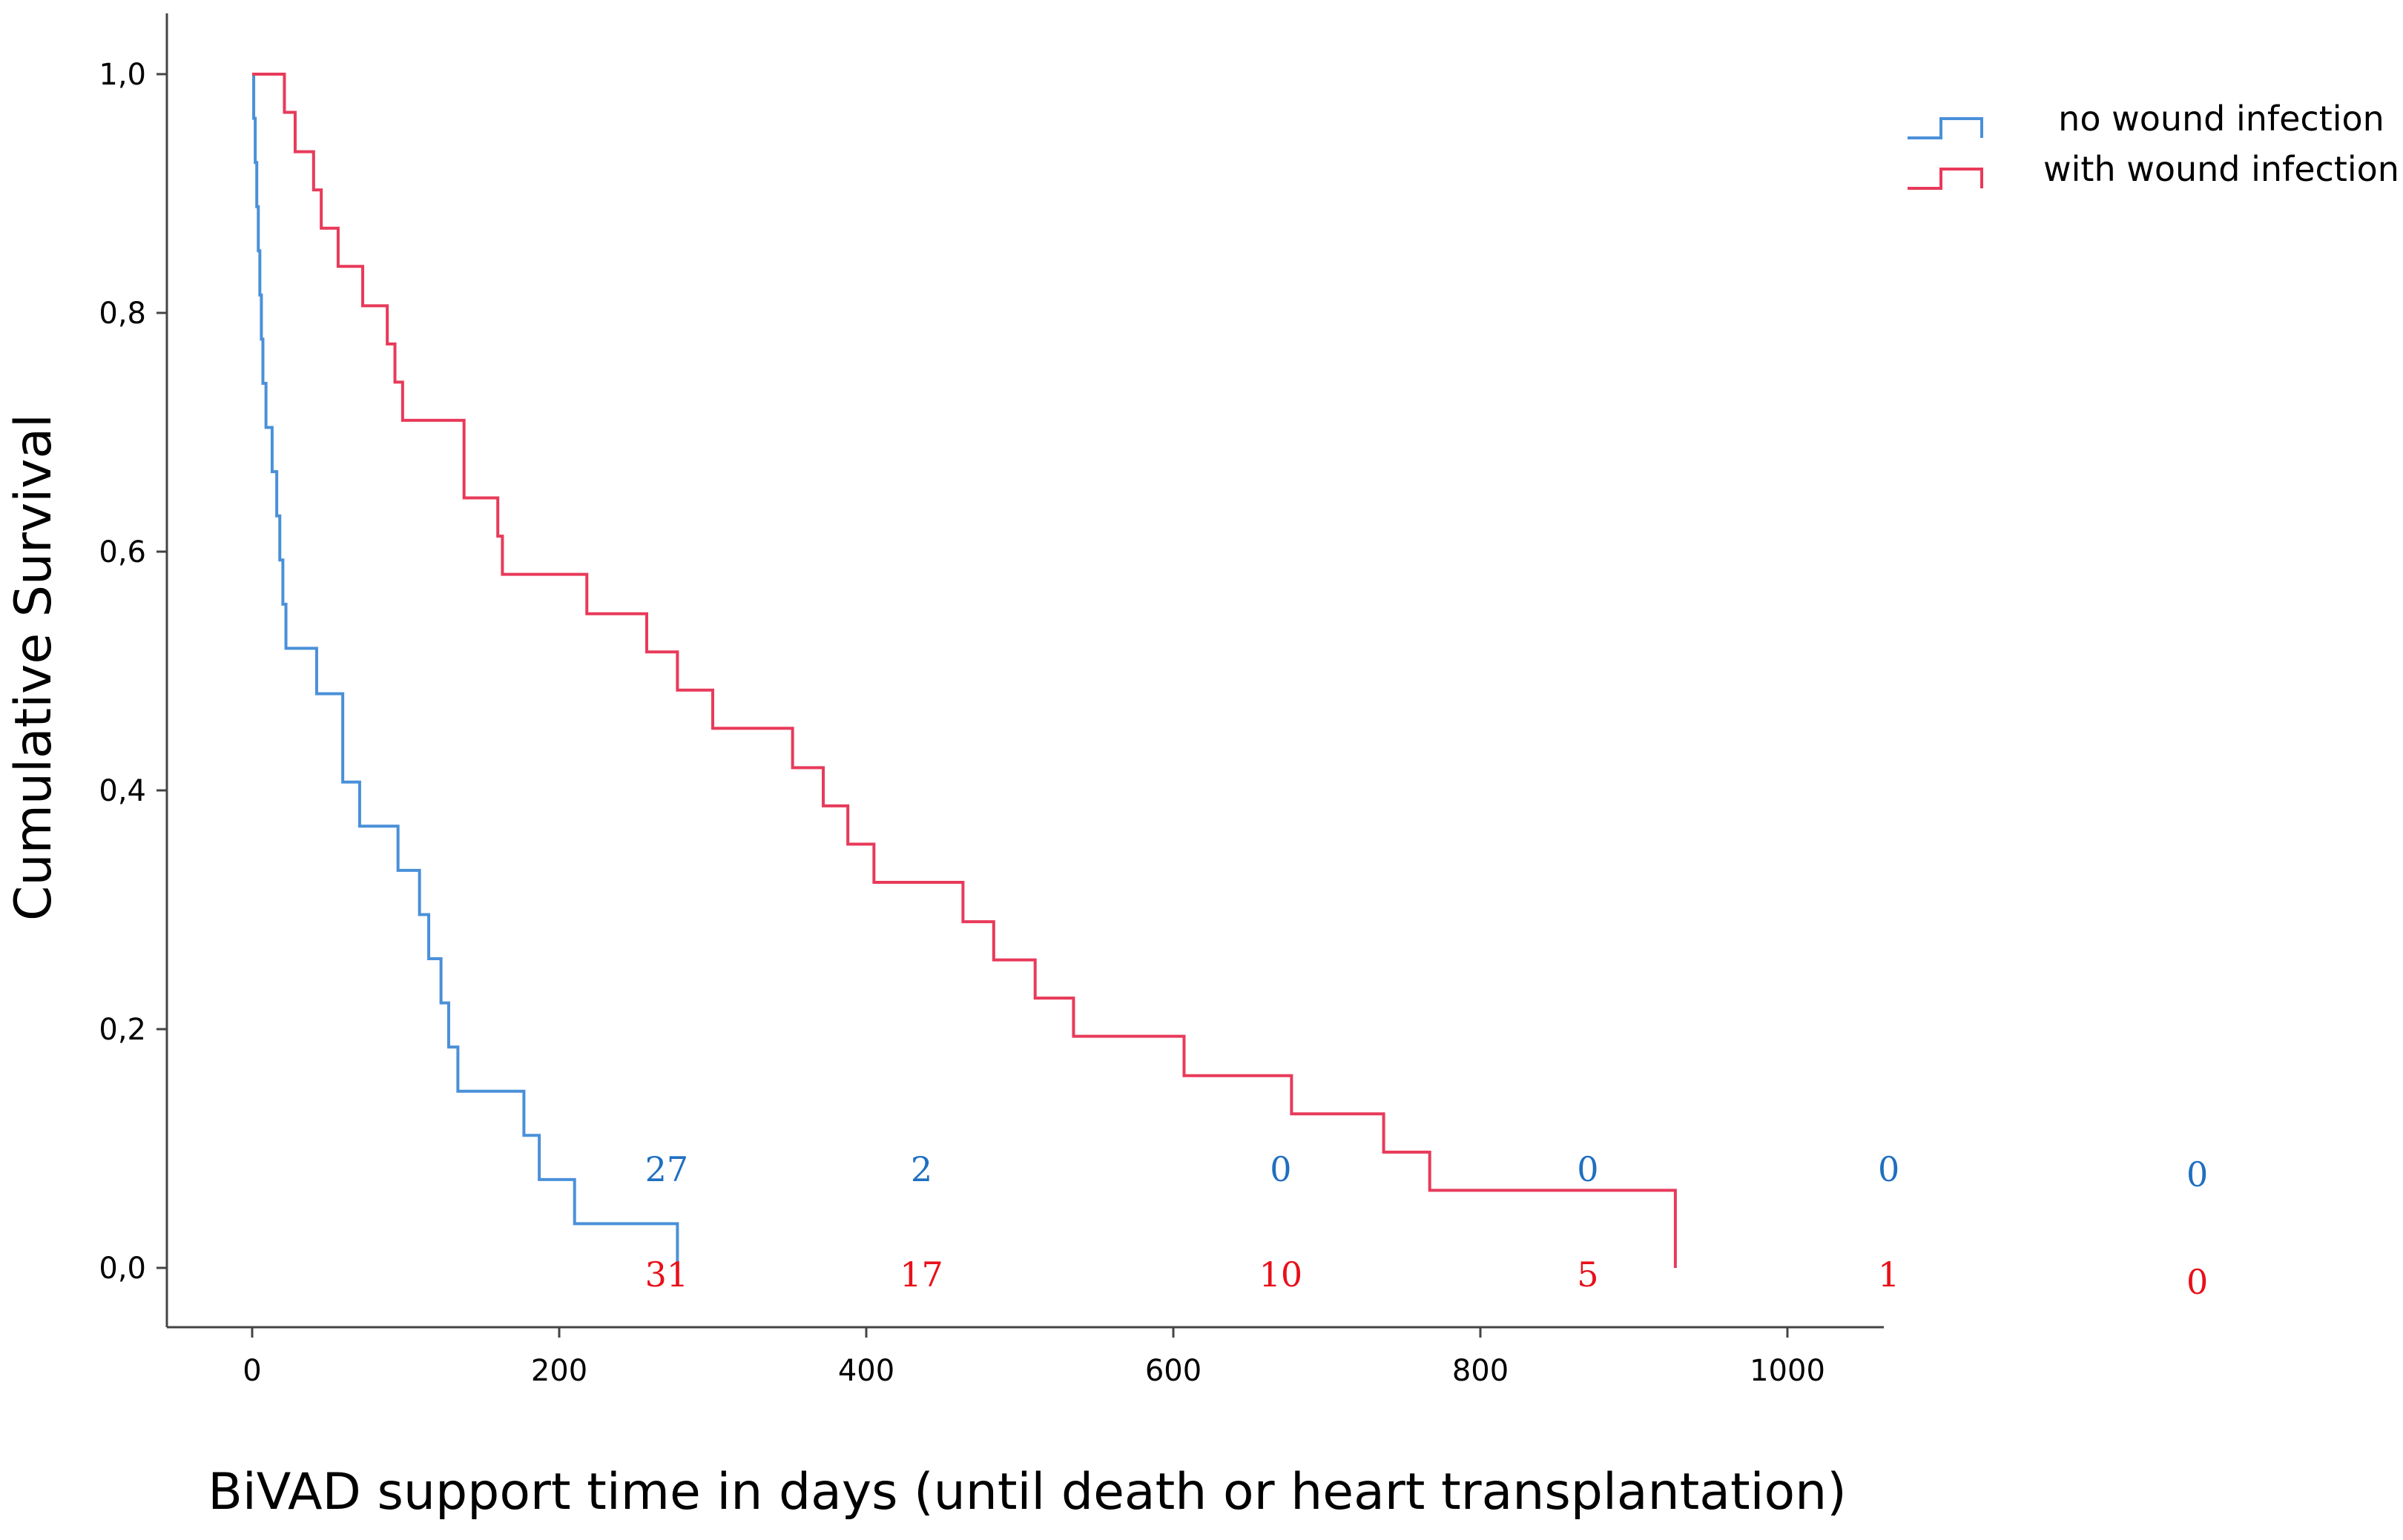 The image size is (2403, 1540). Describe the element at coordinates (2153, 145) in the screenshot. I see `legend: no wound infection with wound infection` at that location.